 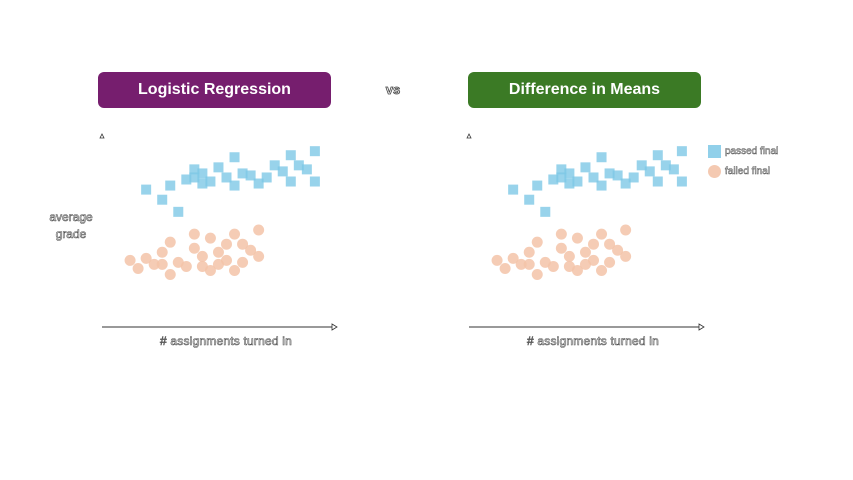 What do you see at coordinates (593, 341) in the screenshot?
I see `right-x-axis-label: # assignments turned in` at bounding box center [593, 341].